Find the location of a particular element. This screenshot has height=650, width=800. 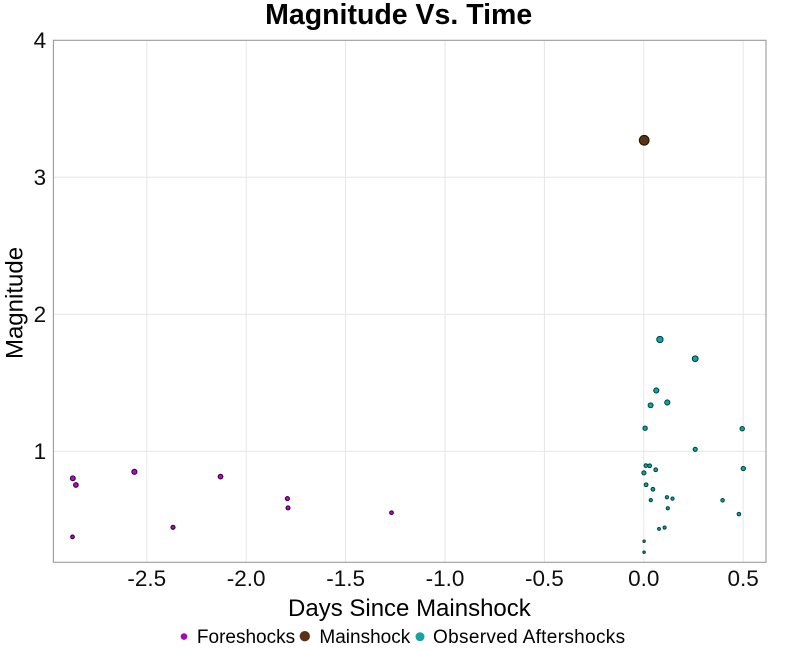

svg-text: Foreshocks is located at coordinates (246, 637).